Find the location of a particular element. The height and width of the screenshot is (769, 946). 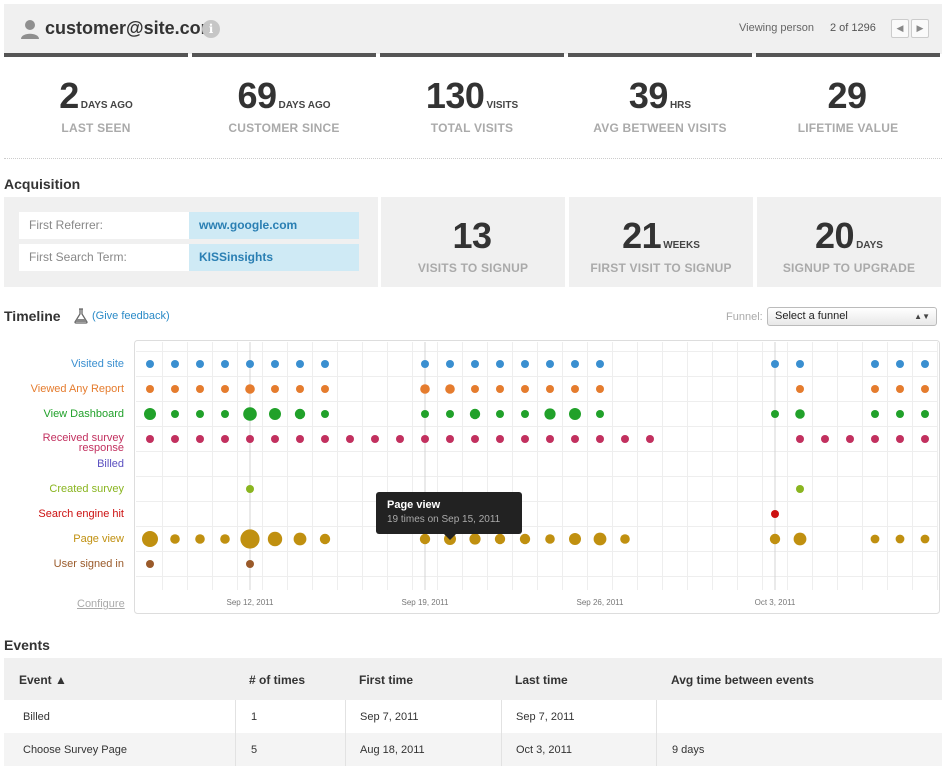

stat-value: 21 is located at coordinates (642, 235).